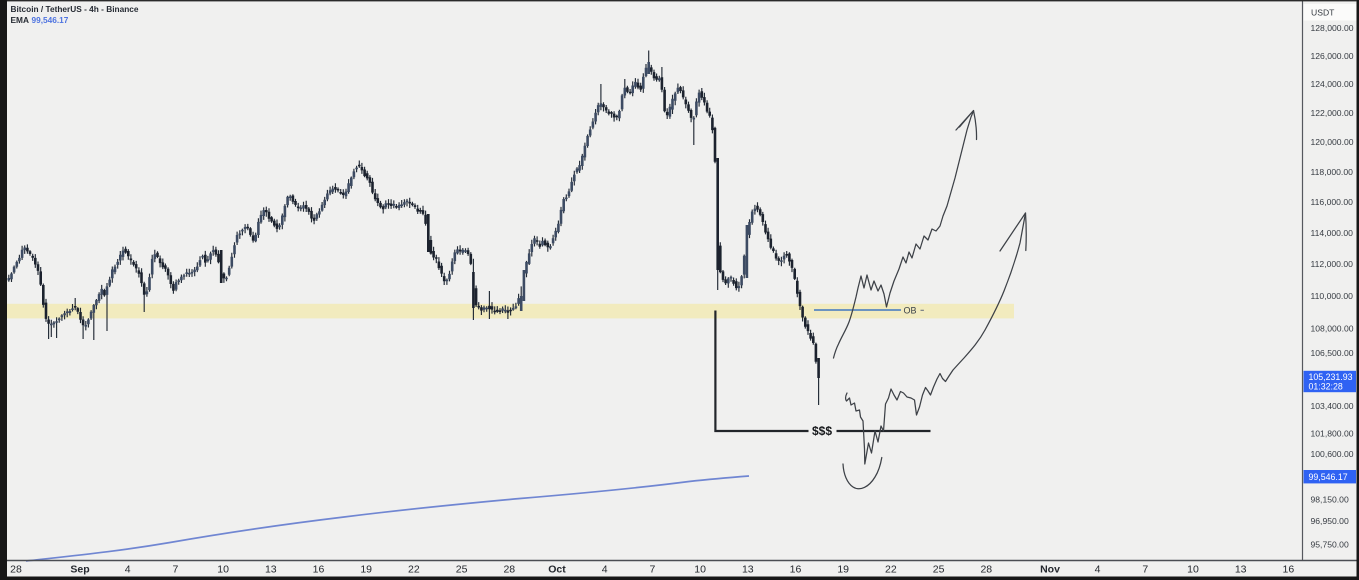 Image resolution: width=1359 pixels, height=580 pixels. I want to click on svg-text: 118,000.00, so click(1332, 172).